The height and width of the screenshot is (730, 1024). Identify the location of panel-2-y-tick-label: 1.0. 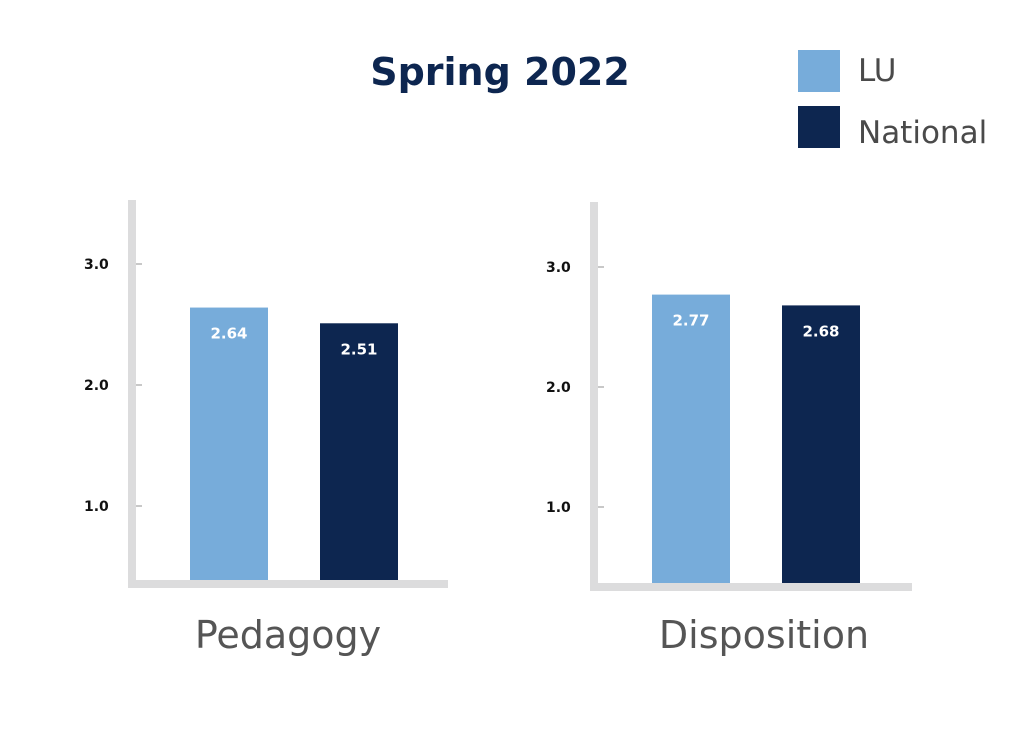
(558, 508).